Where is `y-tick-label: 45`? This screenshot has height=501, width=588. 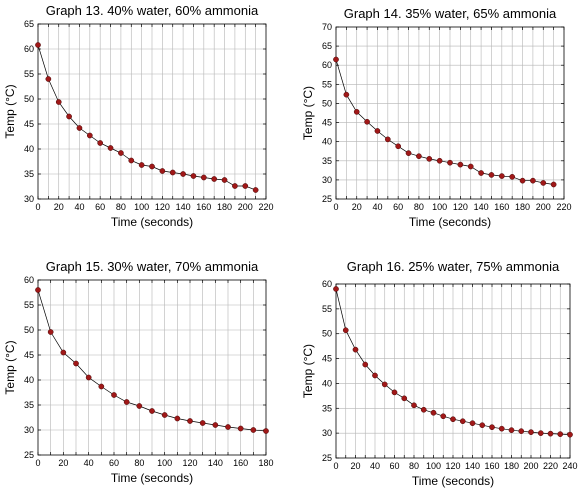 y-tick-label: 45 is located at coordinates (29, 124).